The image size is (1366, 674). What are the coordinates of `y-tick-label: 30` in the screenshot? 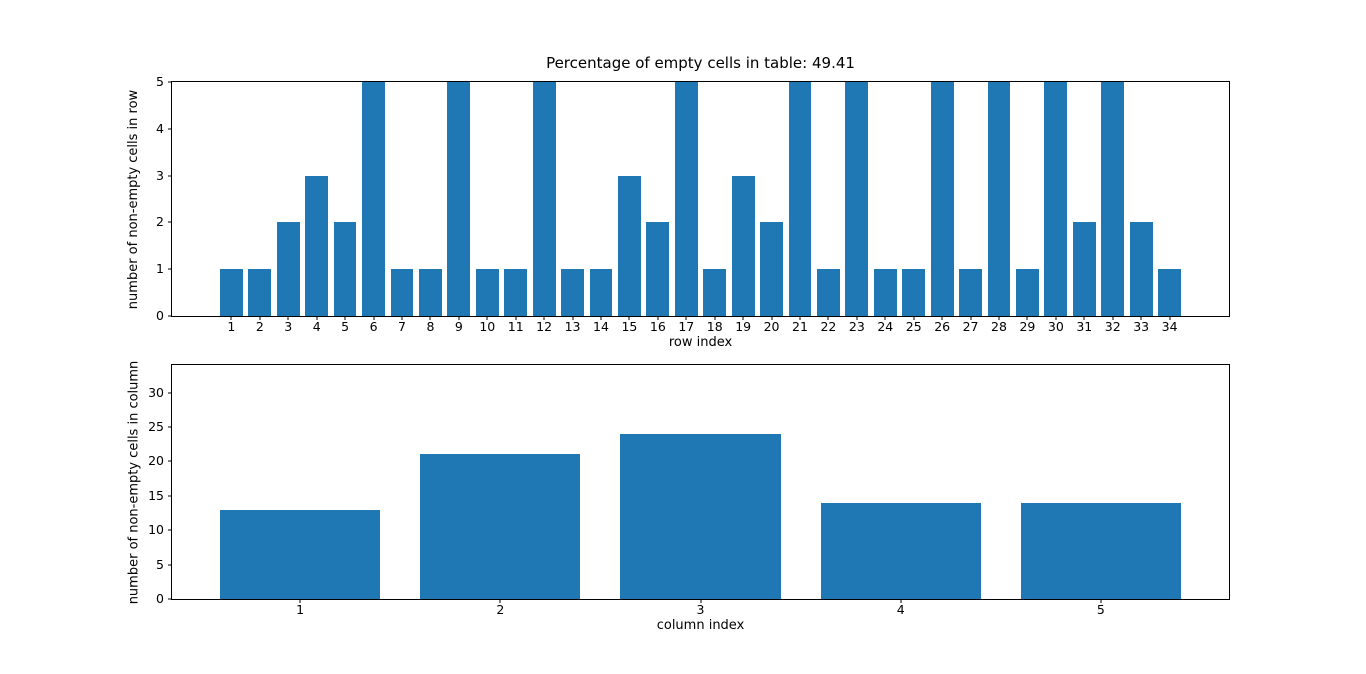 It's located at (156, 392).